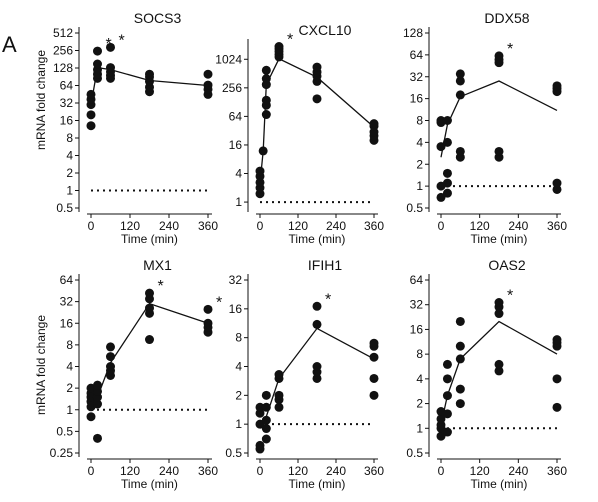 This screenshot has width=598, height=502. Describe the element at coordinates (236, 145) in the screenshot. I see `y-tick-label-cxcl10: 16` at that location.